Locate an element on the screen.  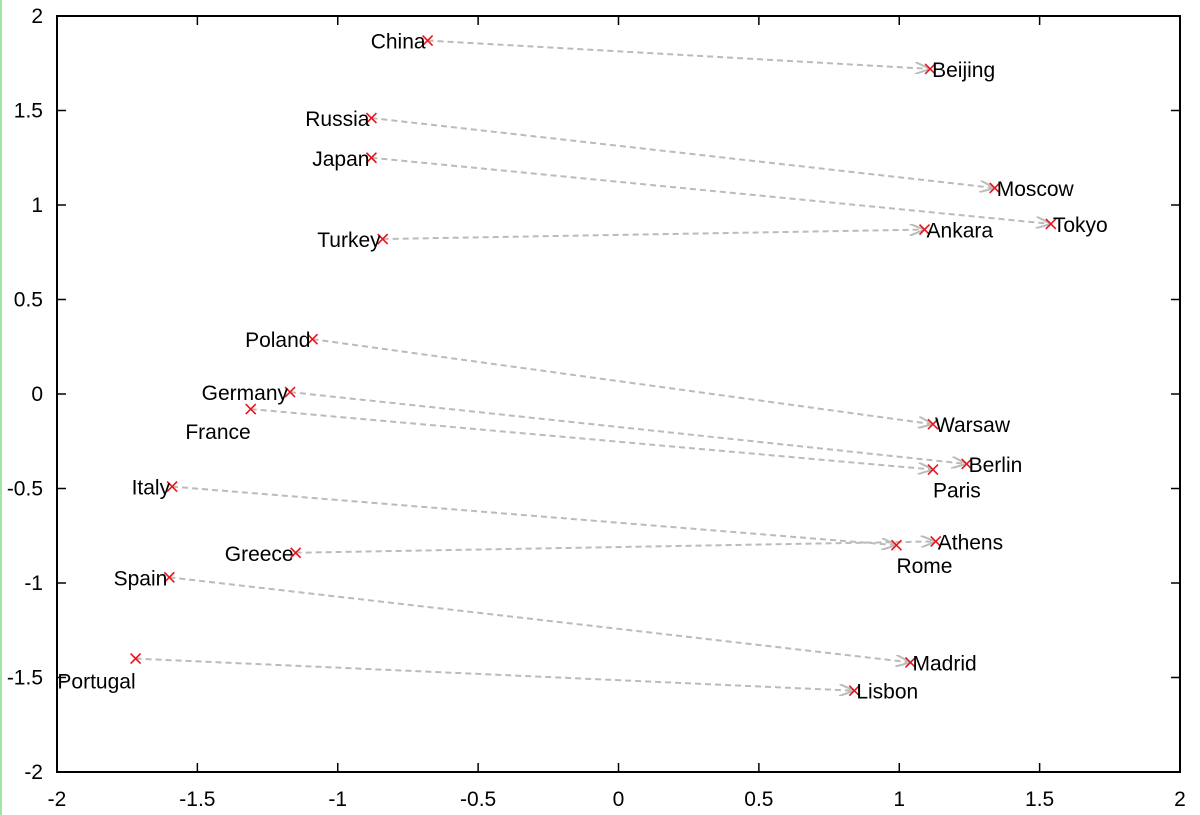
point-label-portugal: Portugal is located at coordinates (96, 682).